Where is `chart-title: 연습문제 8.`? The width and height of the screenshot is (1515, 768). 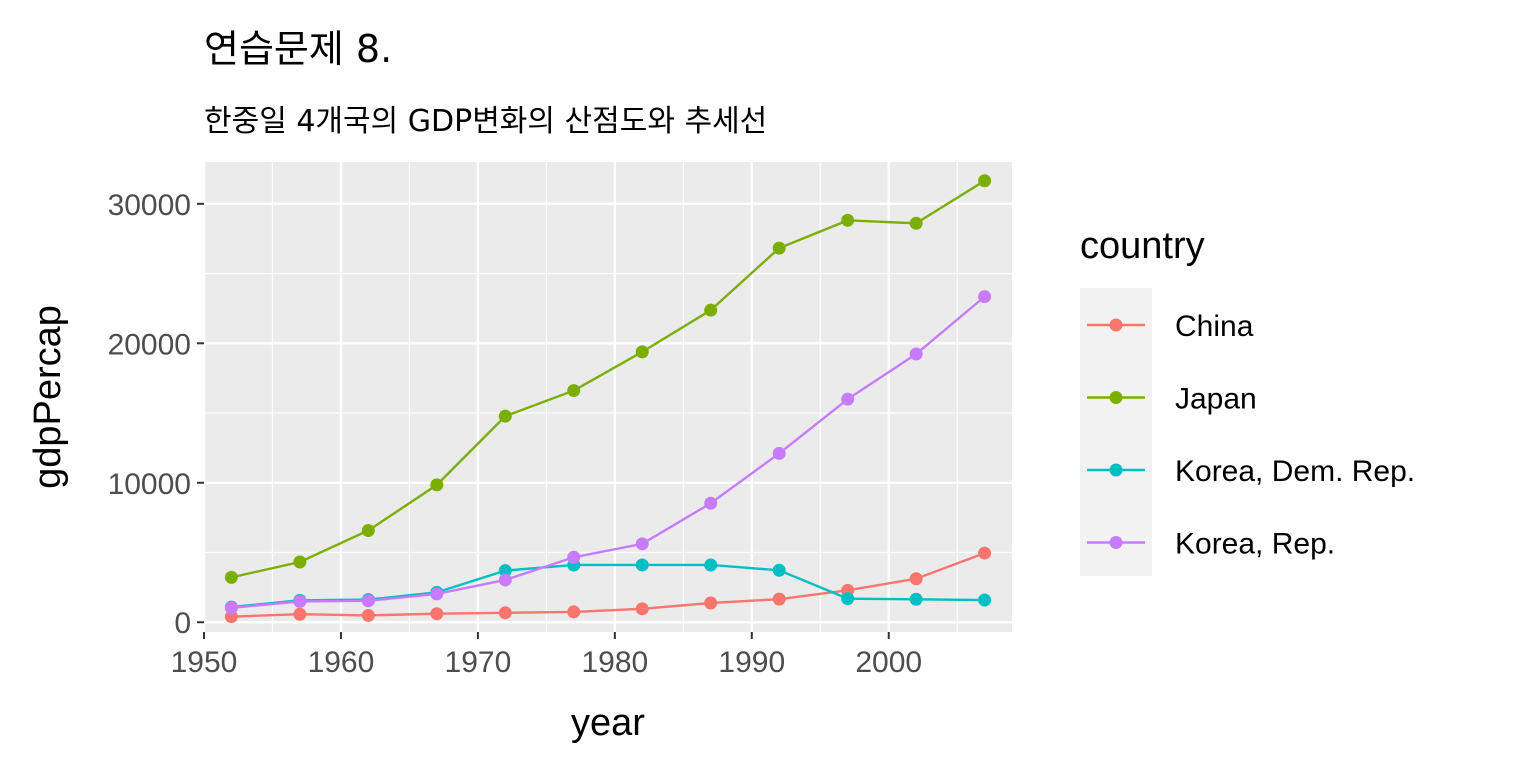 chart-title: 연습문제 8. is located at coordinates (298, 49).